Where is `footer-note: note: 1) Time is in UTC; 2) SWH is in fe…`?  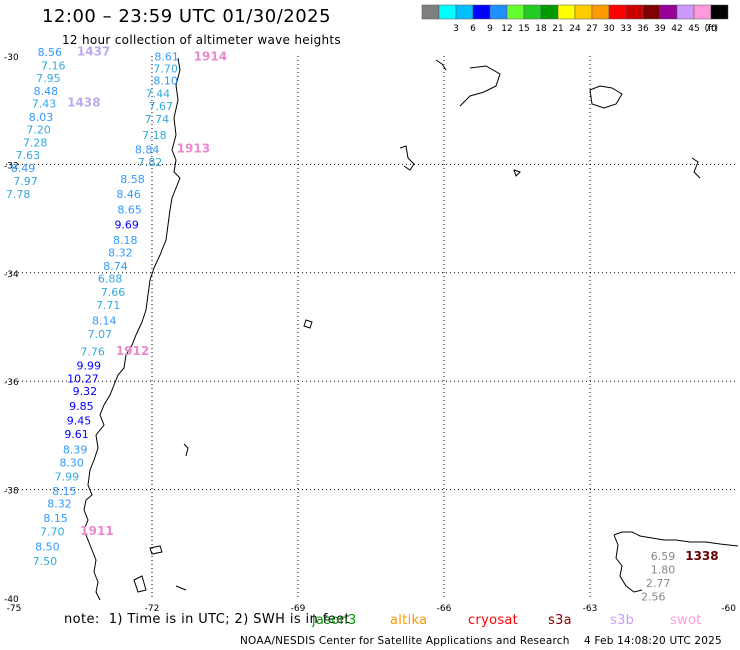
footer-note: note: 1) Time is in UTC; 2) SWH is in fe… is located at coordinates (207, 619).